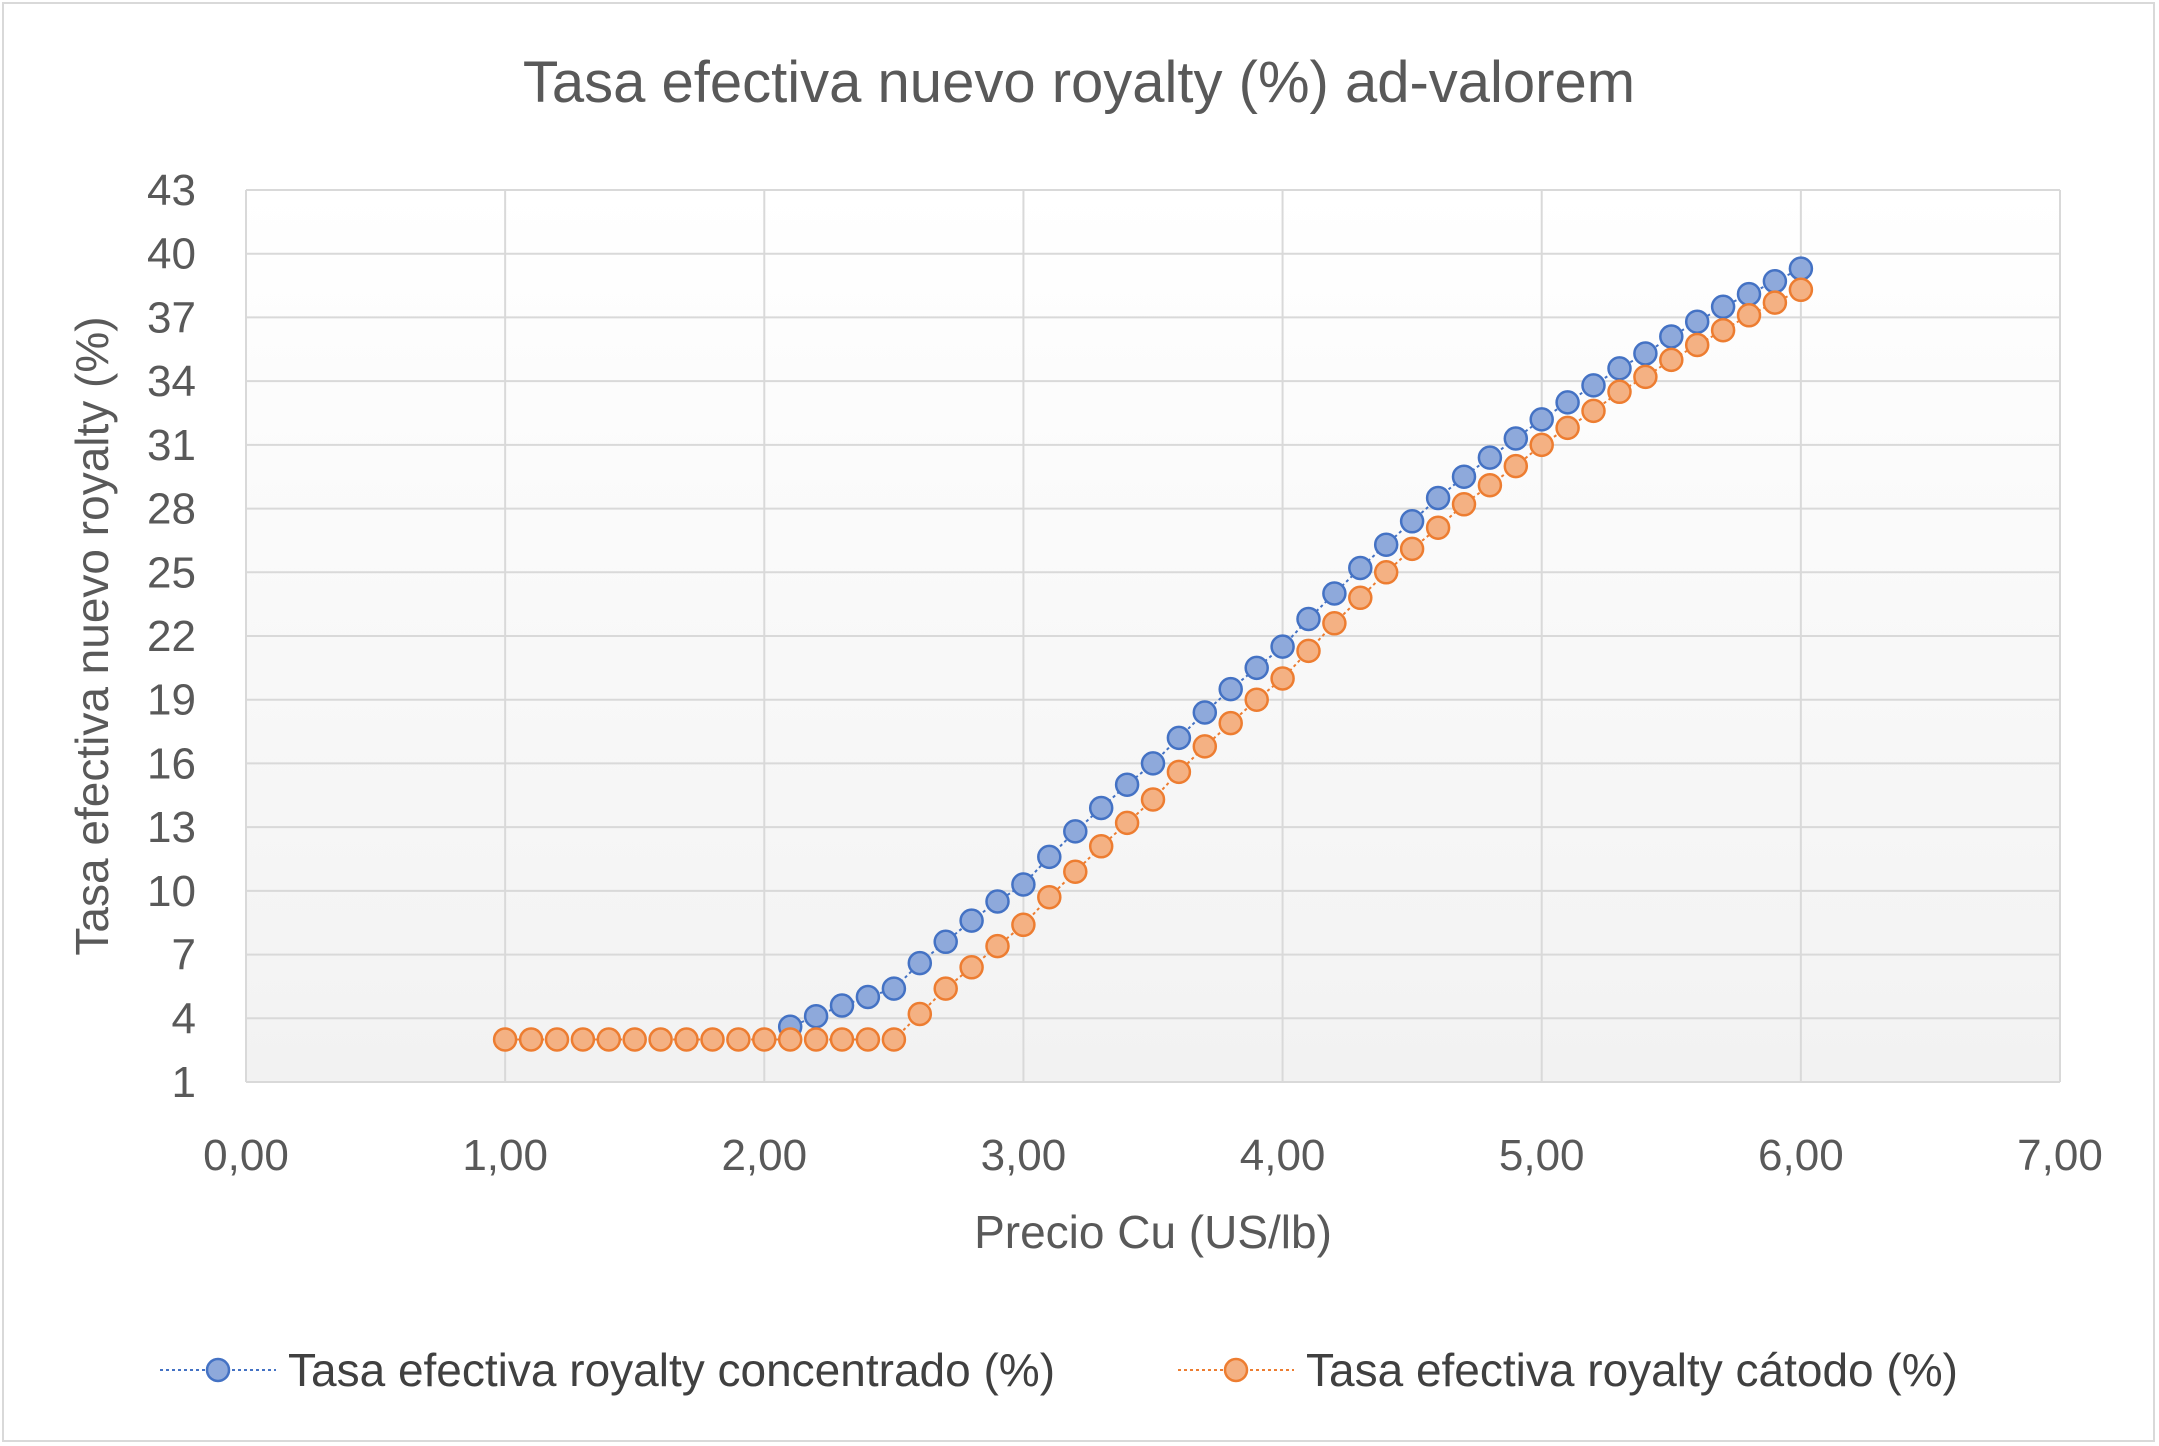  Describe the element at coordinates (184, 1082) in the screenshot. I see `y-tick-label: 1` at that location.